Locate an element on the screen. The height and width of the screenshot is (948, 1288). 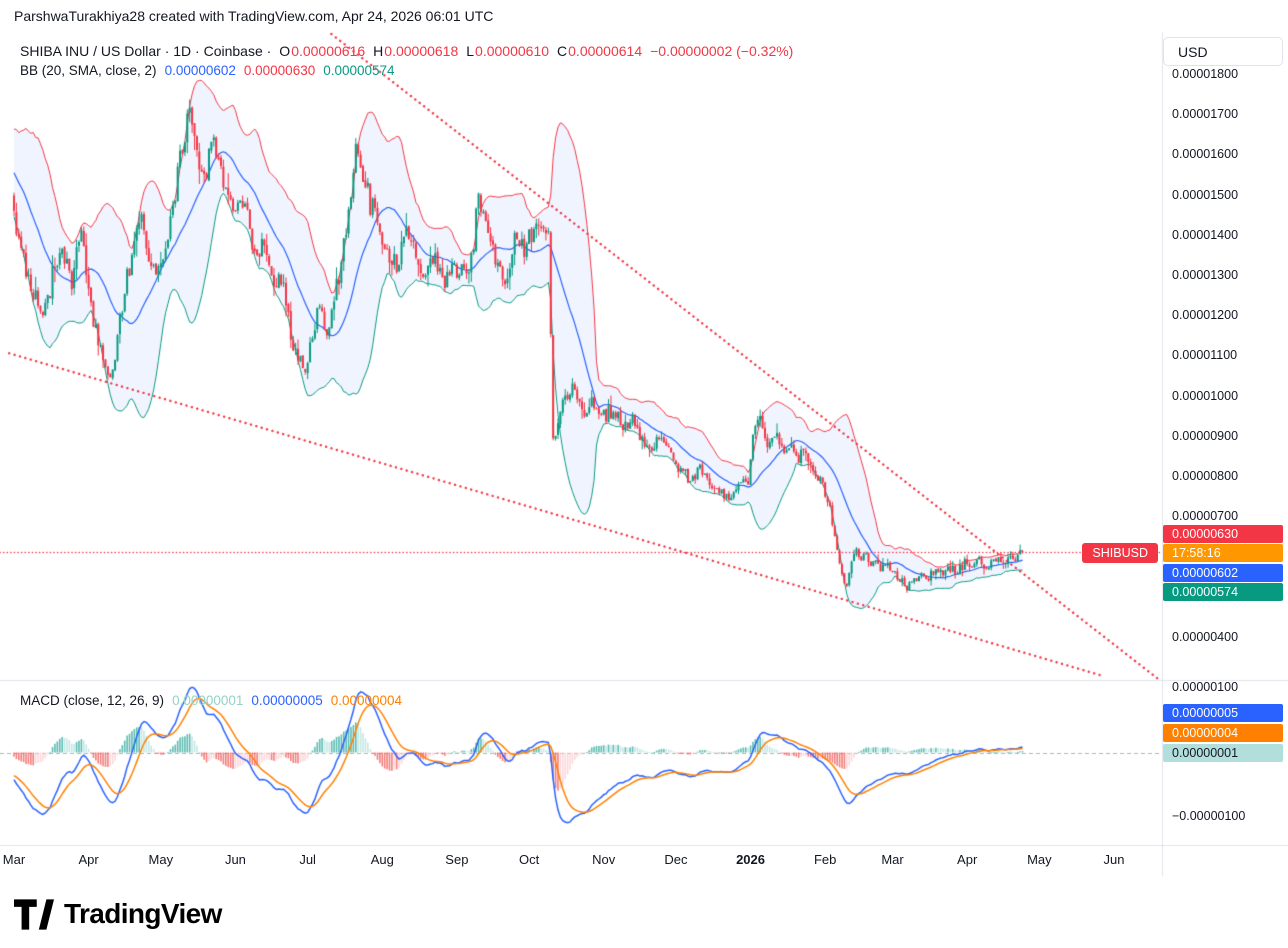
time-axis-label: 2026 is located at coordinates (750, 859).